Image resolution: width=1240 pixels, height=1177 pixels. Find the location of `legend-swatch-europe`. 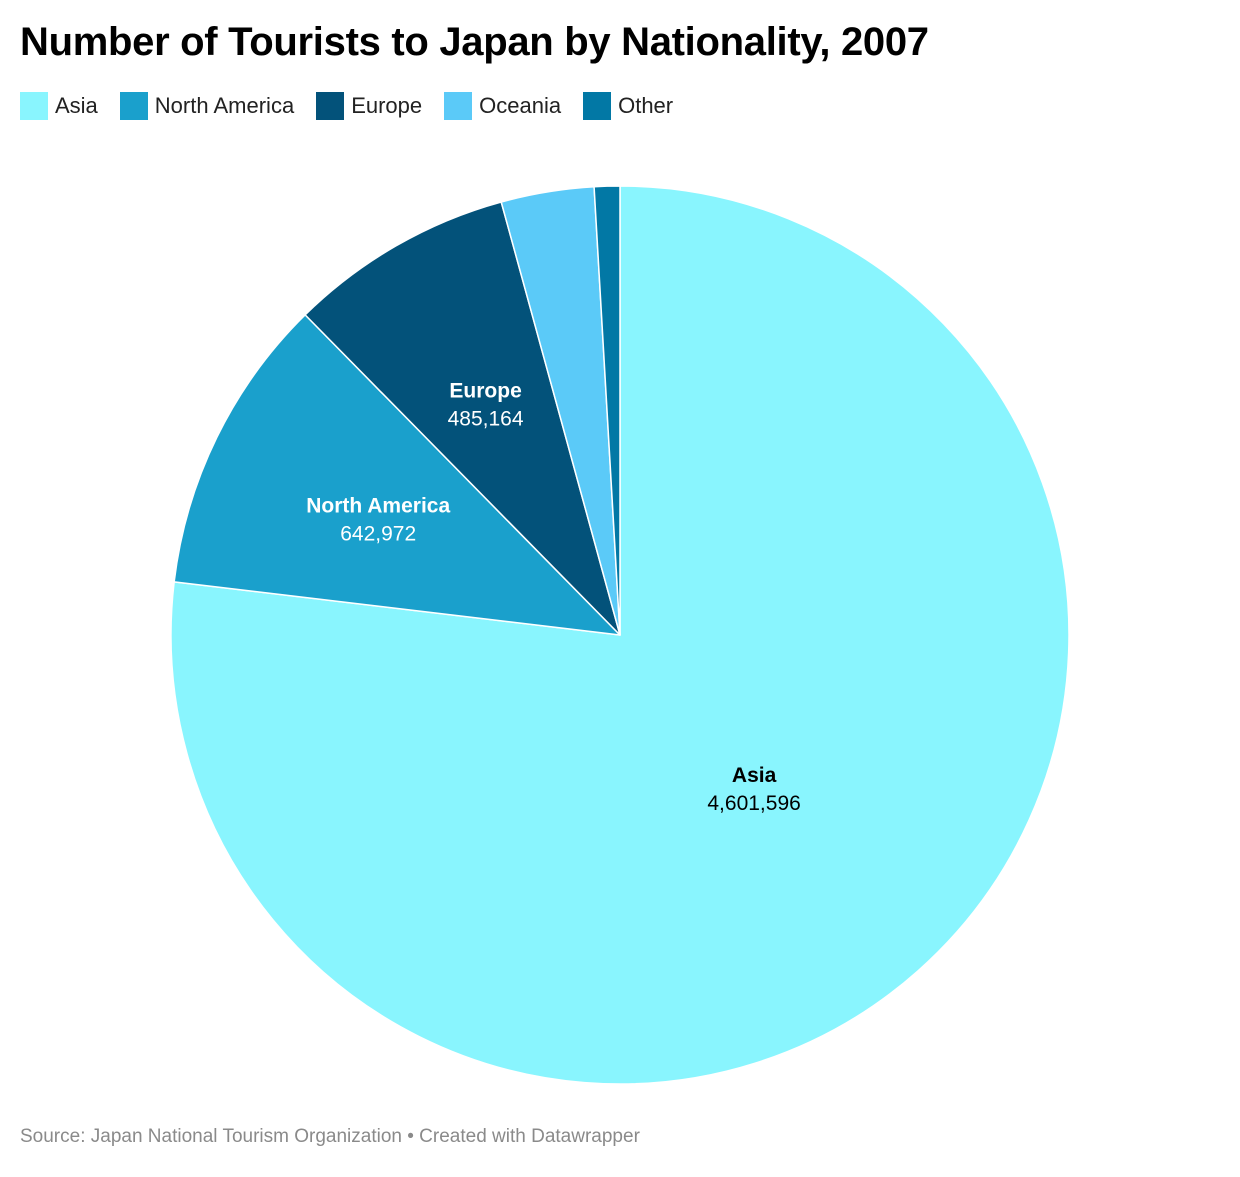

legend-swatch-europe is located at coordinates (330, 106).